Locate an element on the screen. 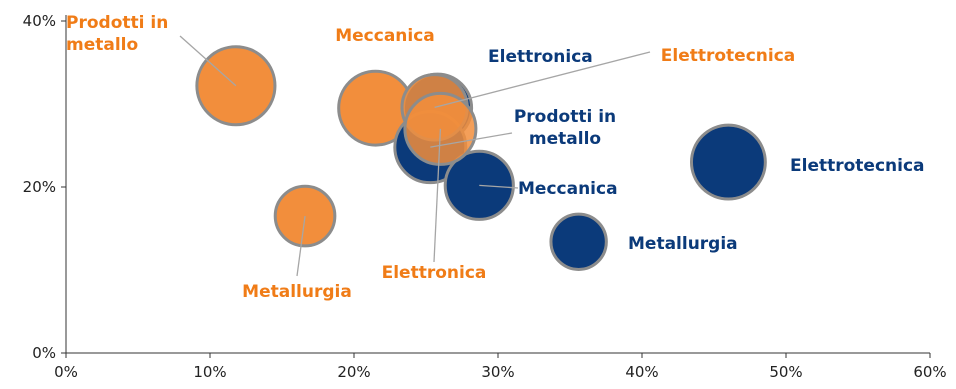 The height and width of the screenshot is (389, 956). x-tick-label: 30% is located at coordinates (497, 372).